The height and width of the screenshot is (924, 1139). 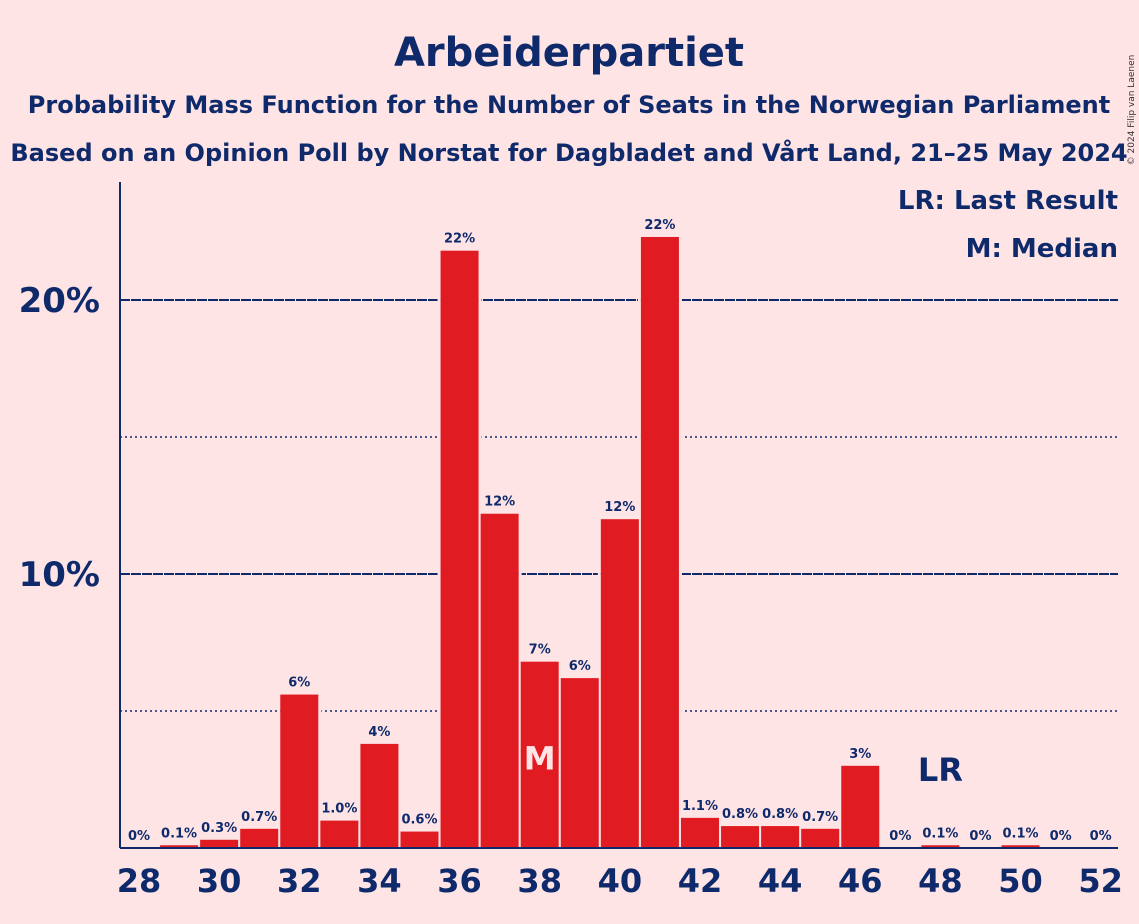 What do you see at coordinates (219, 881) in the screenshot?
I see `x-tick-label: 30` at bounding box center [219, 881].